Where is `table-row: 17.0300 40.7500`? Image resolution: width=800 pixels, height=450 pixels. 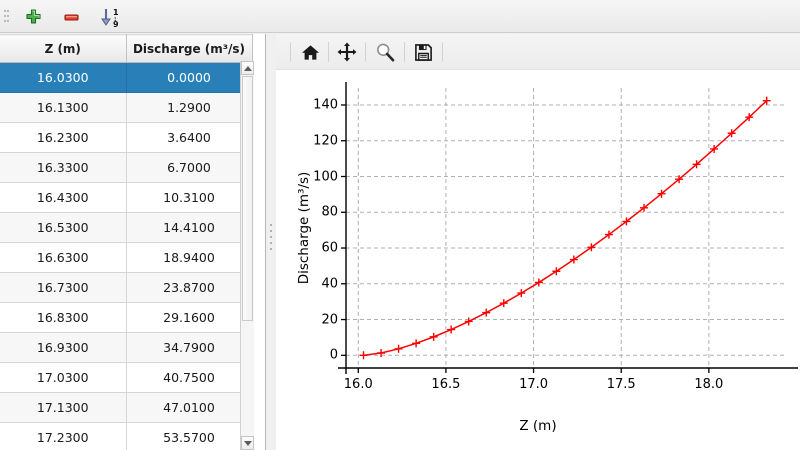
table-row: 17.0300 40.7500 is located at coordinates (126, 377).